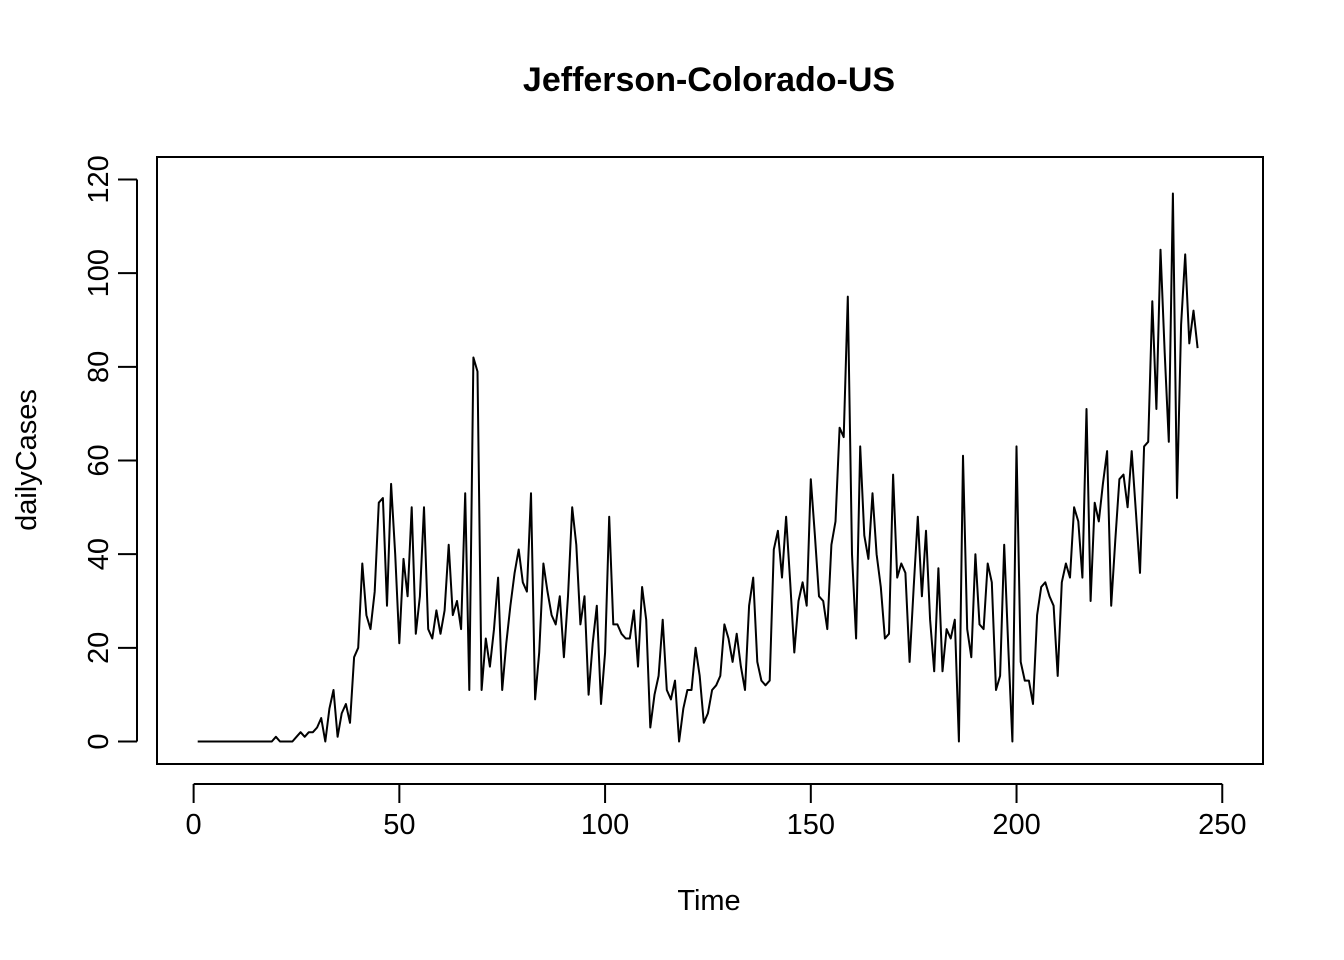 The height and width of the screenshot is (960, 1344). I want to click on y-tick-label: 120, so click(99, 179).